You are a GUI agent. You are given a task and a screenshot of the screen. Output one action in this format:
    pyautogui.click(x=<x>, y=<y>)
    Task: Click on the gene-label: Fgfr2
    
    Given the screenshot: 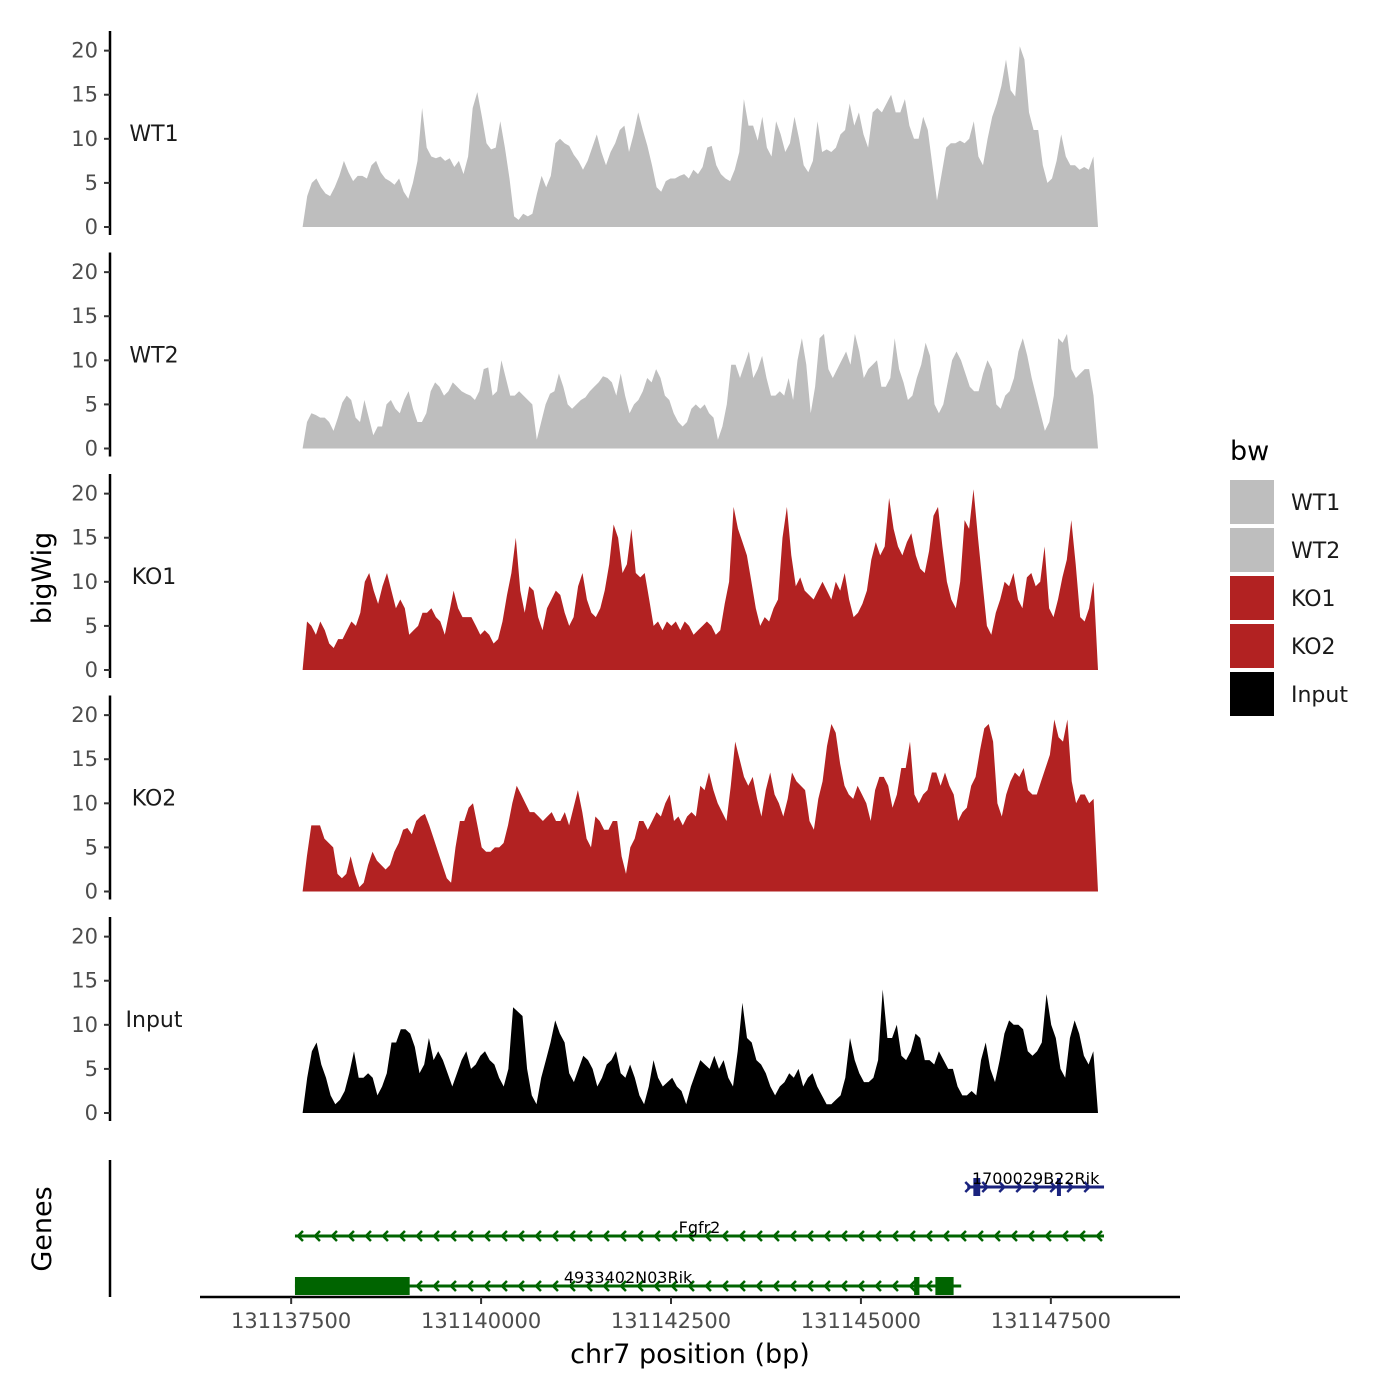 What is the action you would take?
    pyautogui.click(x=700, y=1227)
    